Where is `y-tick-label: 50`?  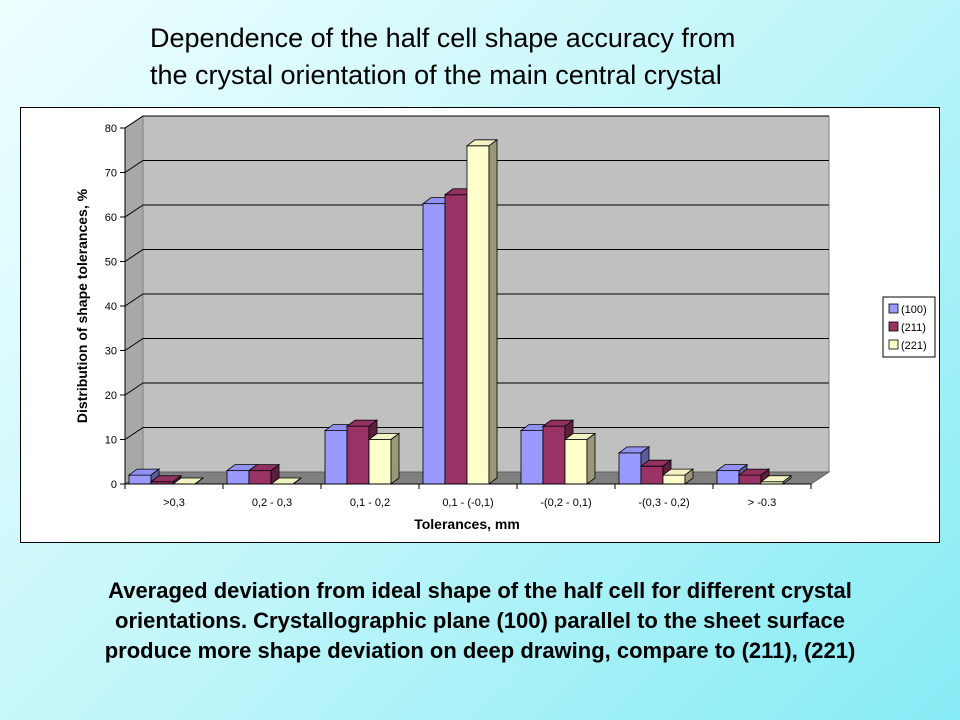 y-tick-label: 50 is located at coordinates (111, 263).